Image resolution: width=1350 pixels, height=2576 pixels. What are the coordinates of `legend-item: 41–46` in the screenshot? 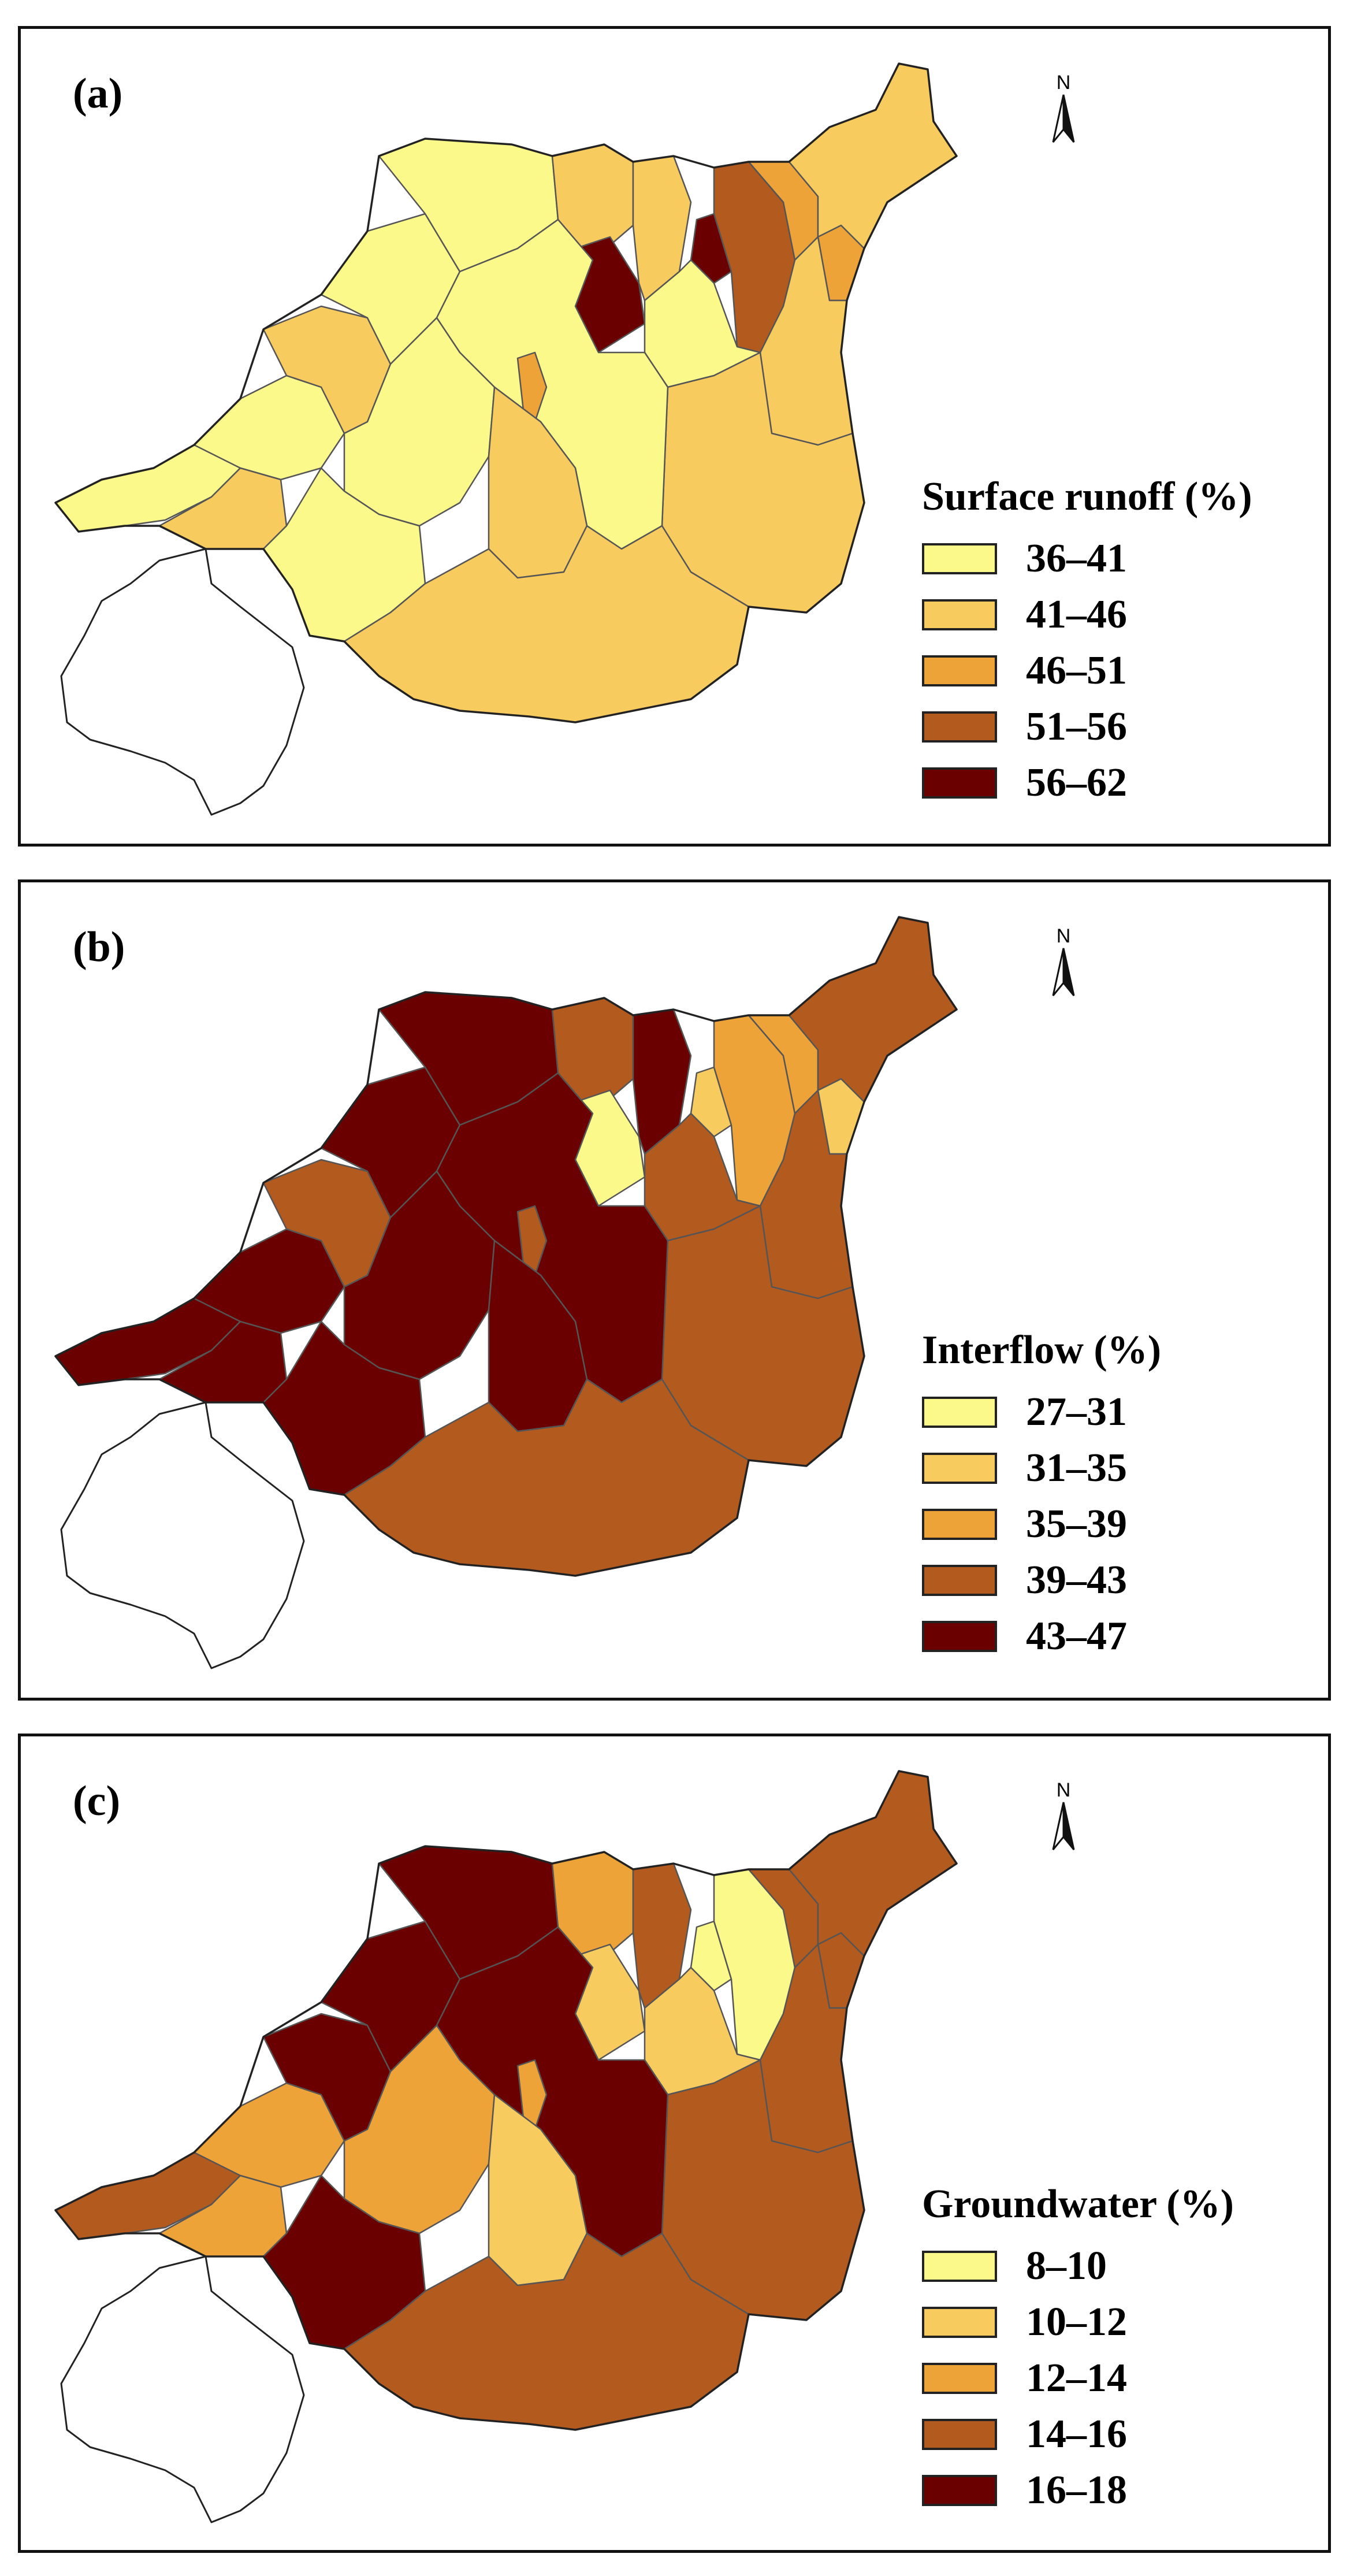 It's located at (1087, 615).